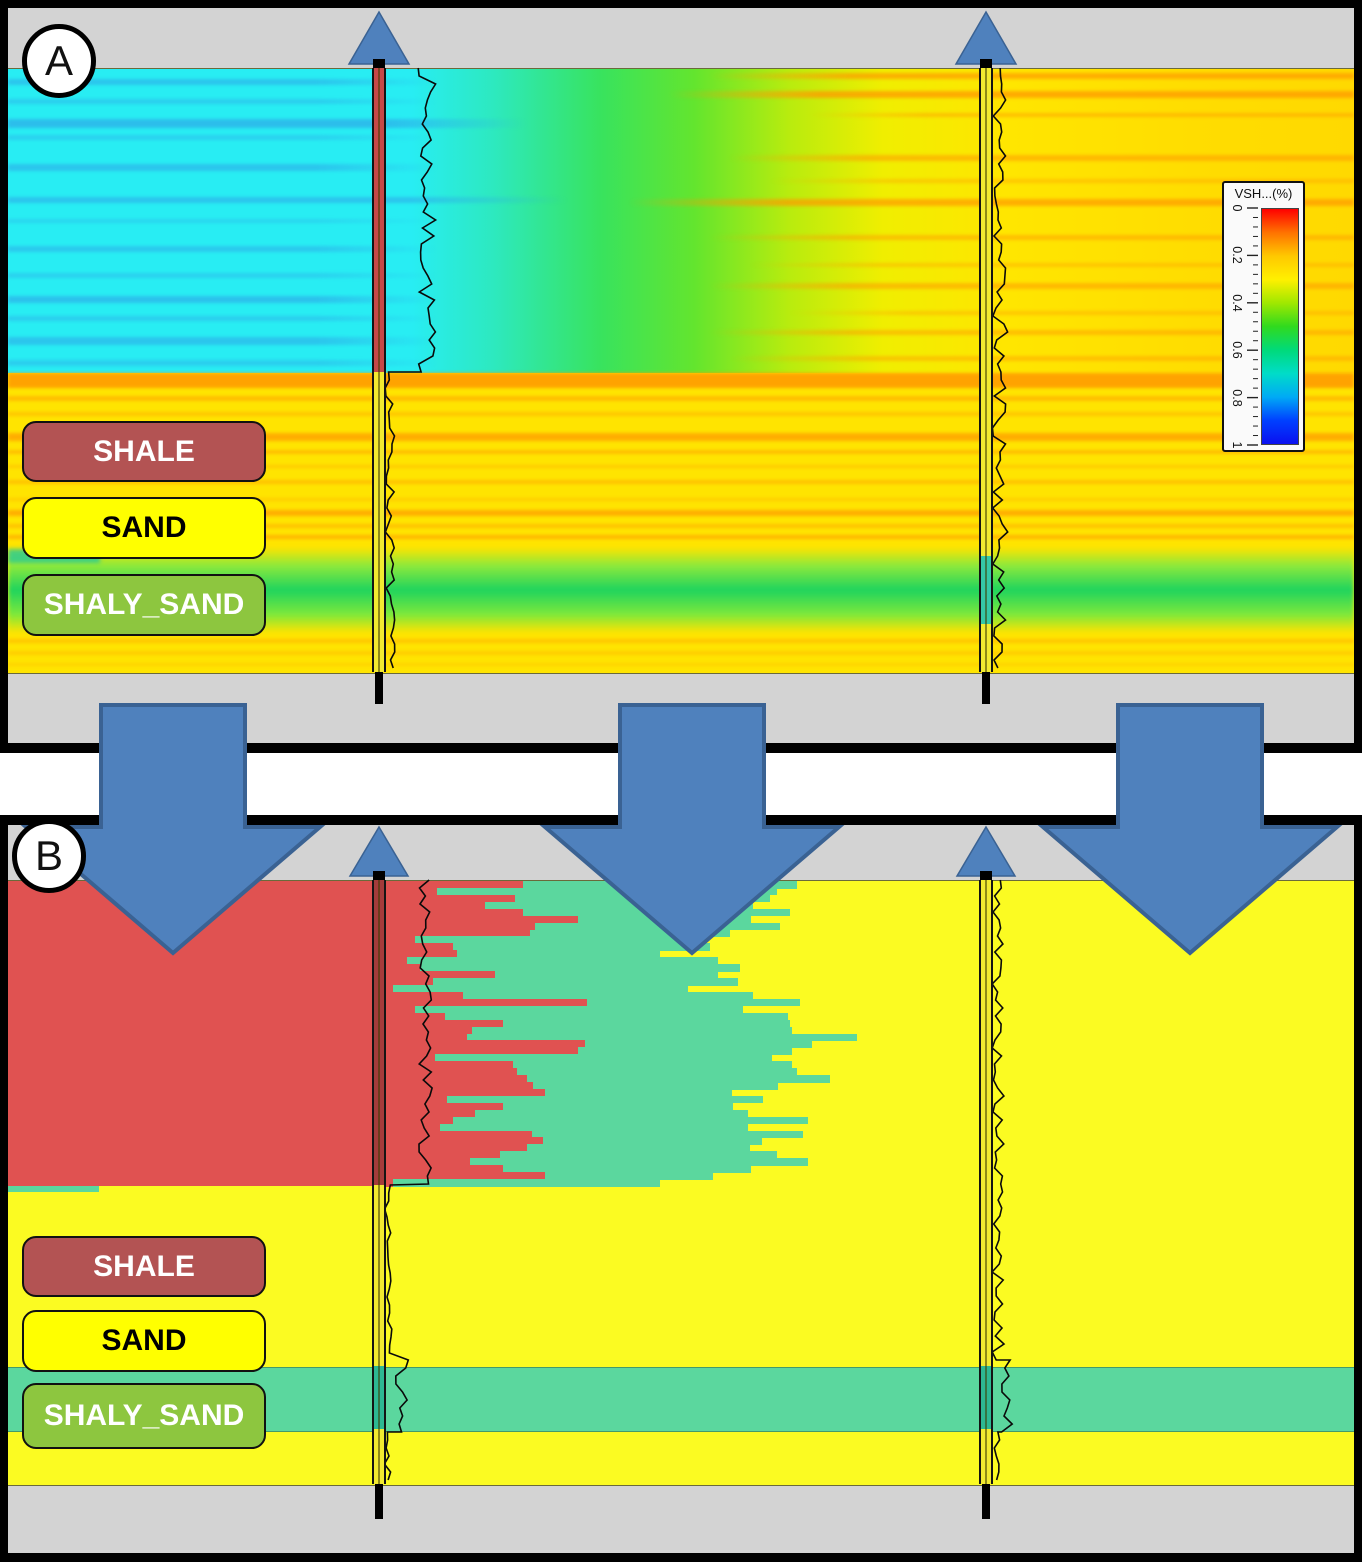 The height and width of the screenshot is (1562, 1362). Describe the element at coordinates (1237, 445) in the screenshot. I see `colorbar-tick-label: 1` at that location.